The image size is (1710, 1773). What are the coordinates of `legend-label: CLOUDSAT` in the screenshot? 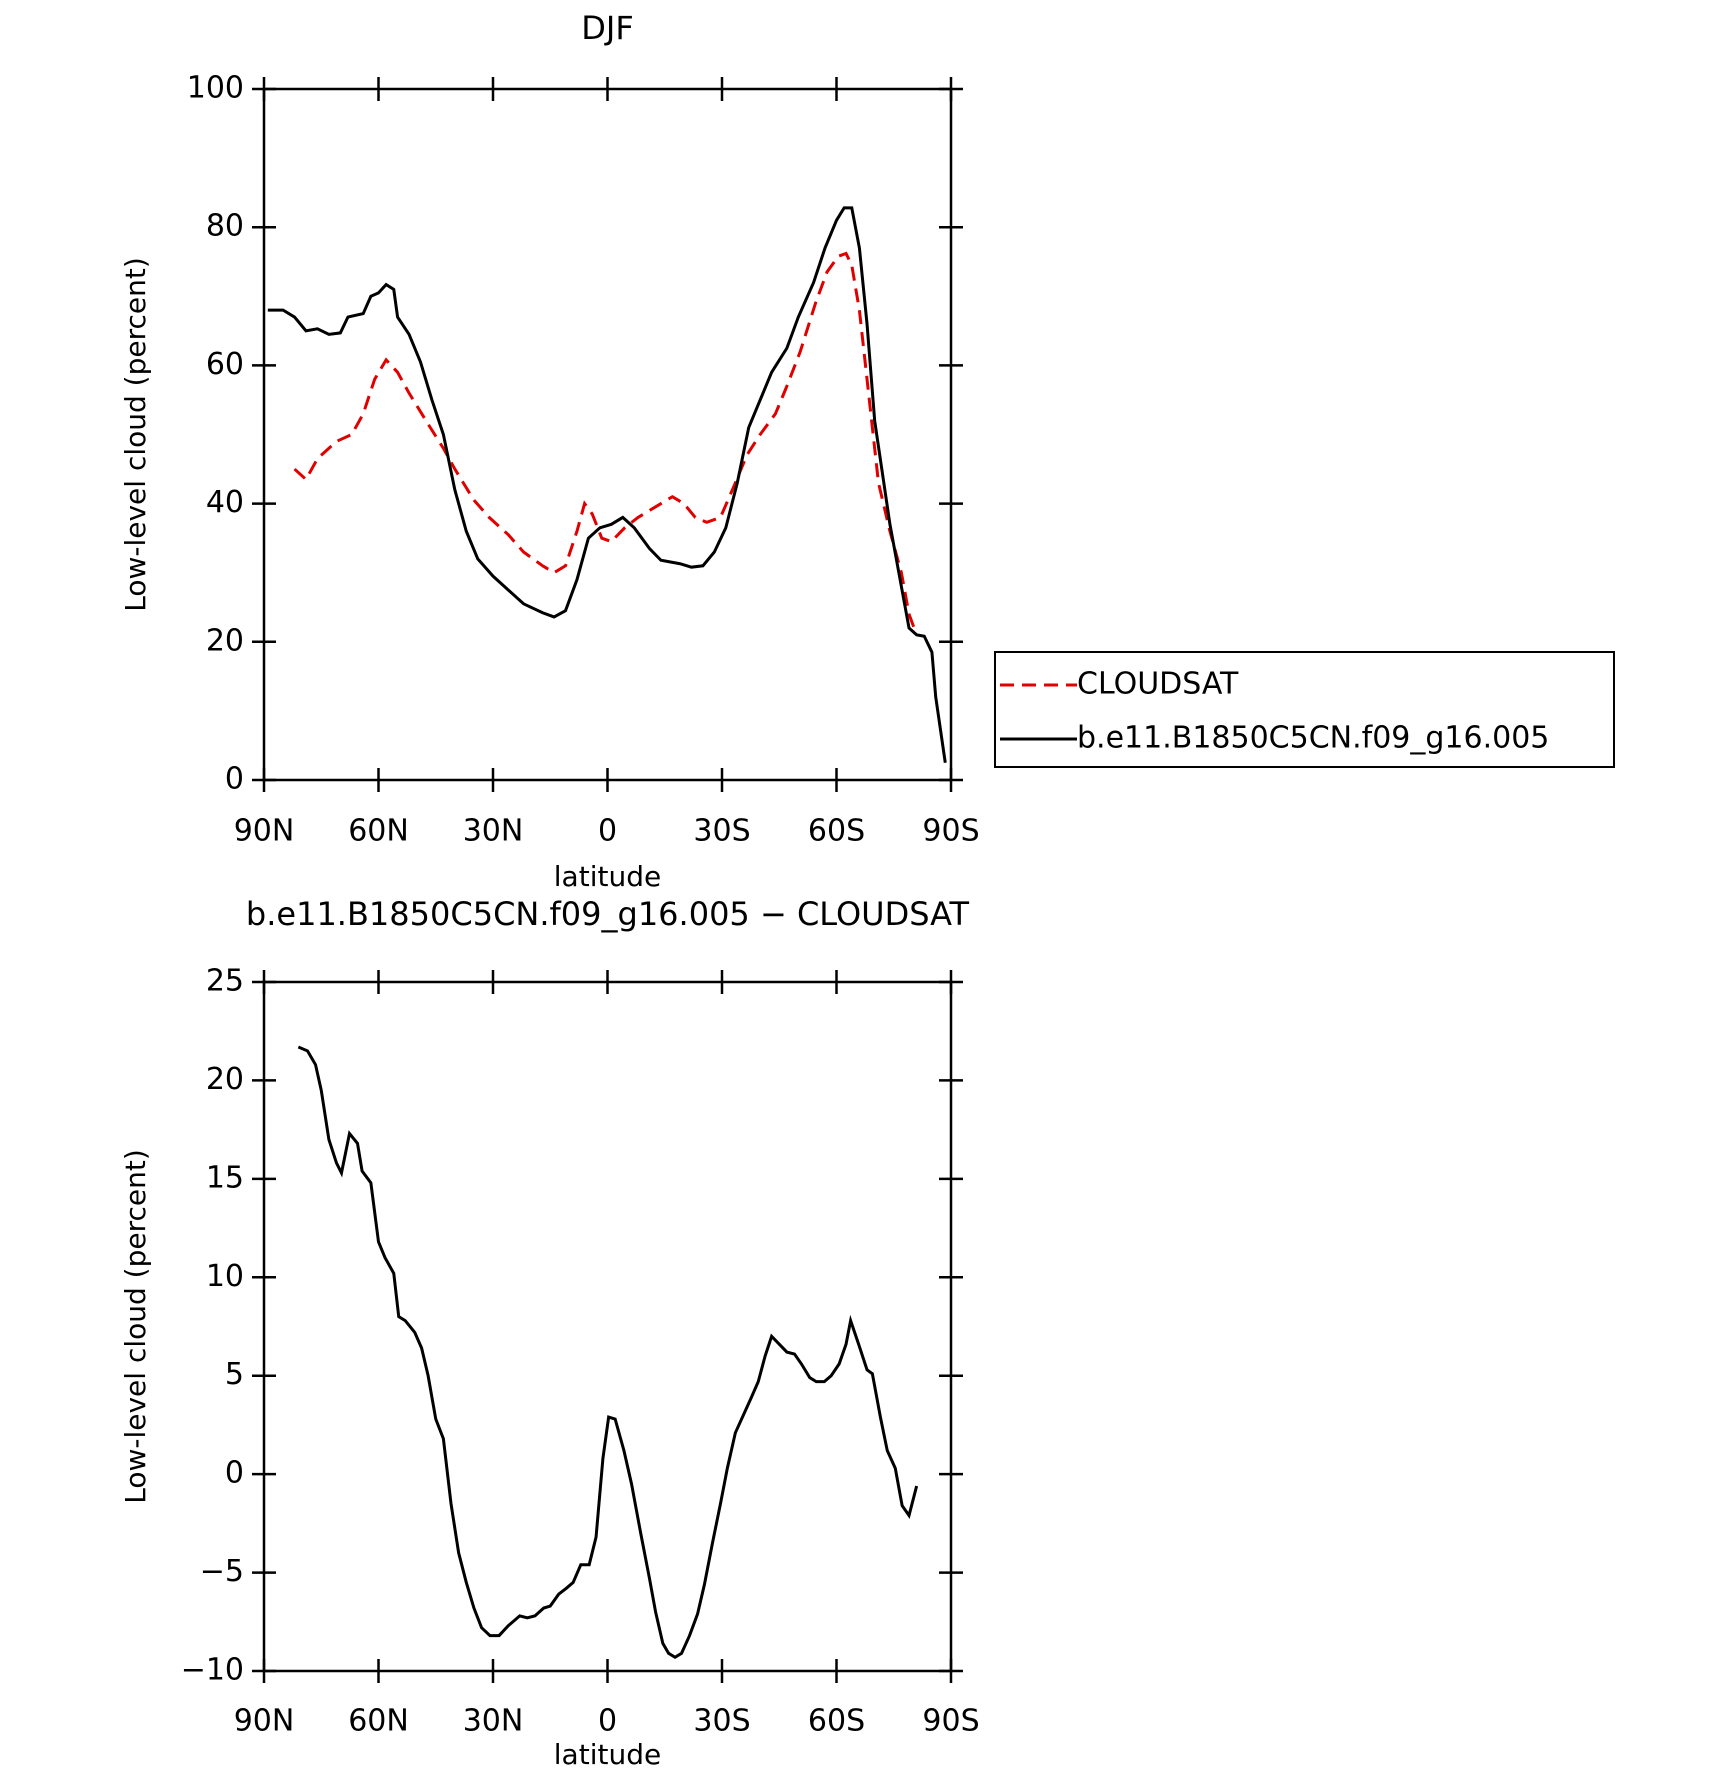 It's located at (1158, 684).